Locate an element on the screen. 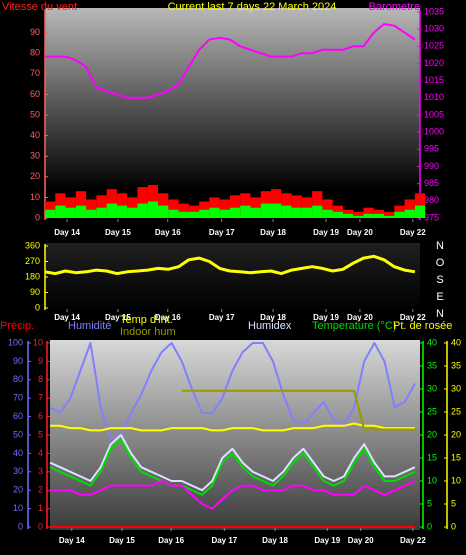  legend-label: Temperature (°C) is located at coordinates (354, 326).